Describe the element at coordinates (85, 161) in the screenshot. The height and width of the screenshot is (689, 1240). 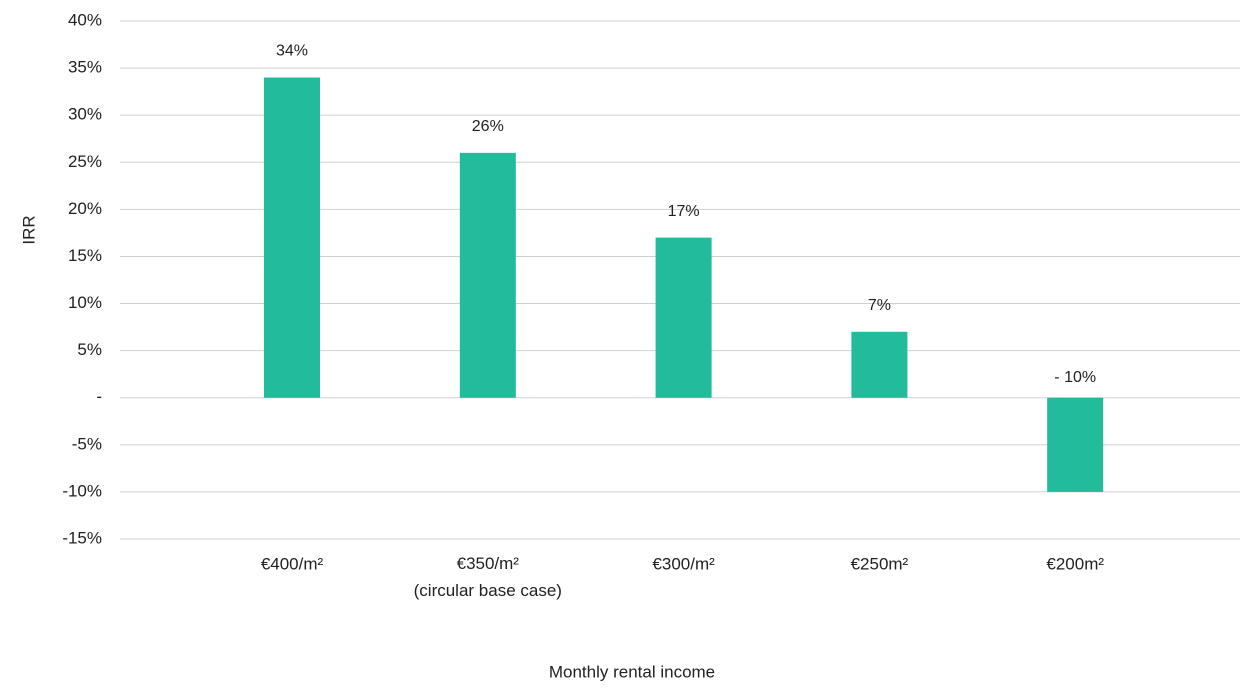
I see `y-tick-label: 25%` at that location.